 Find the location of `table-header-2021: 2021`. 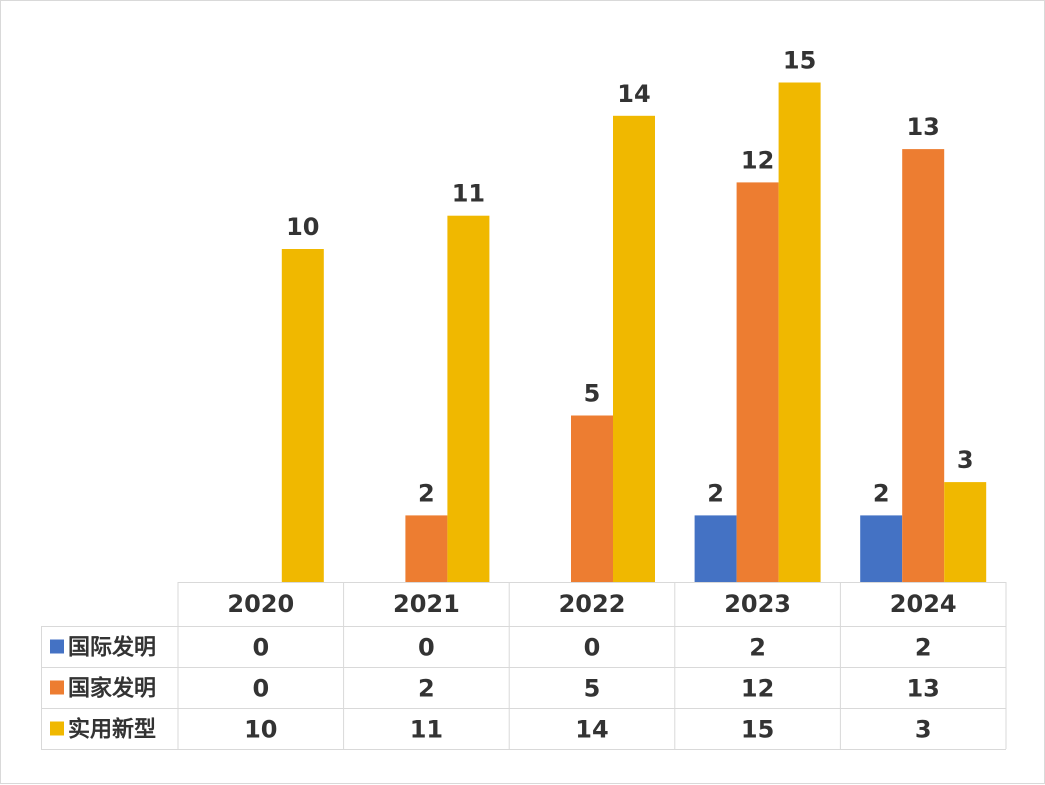

table-header-2021: 2021 is located at coordinates (426, 604).